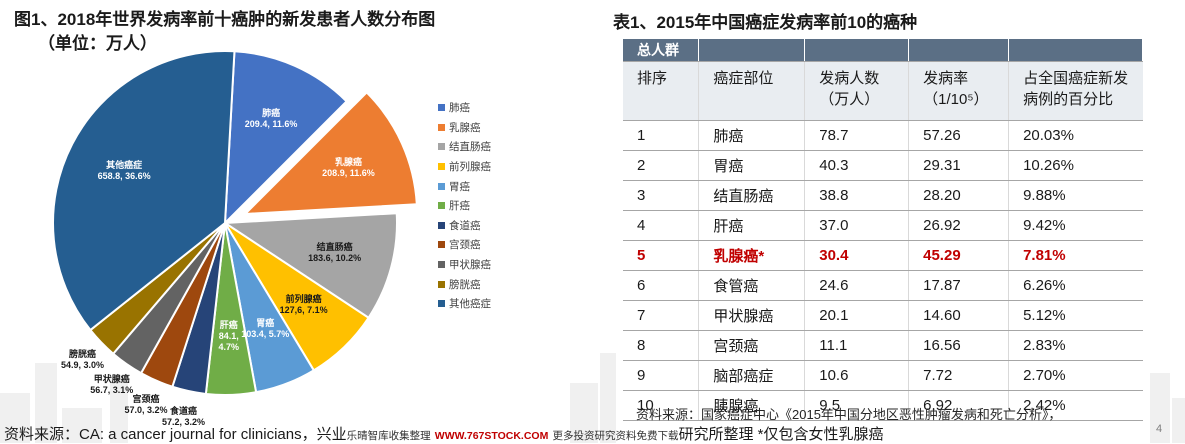  What do you see at coordinates (294, 32) in the screenshot?
I see `chart-title: 图1、2018年世界发病率前十癌肿的新发患者人数分布图 （单位：万人）` at bounding box center [294, 32].